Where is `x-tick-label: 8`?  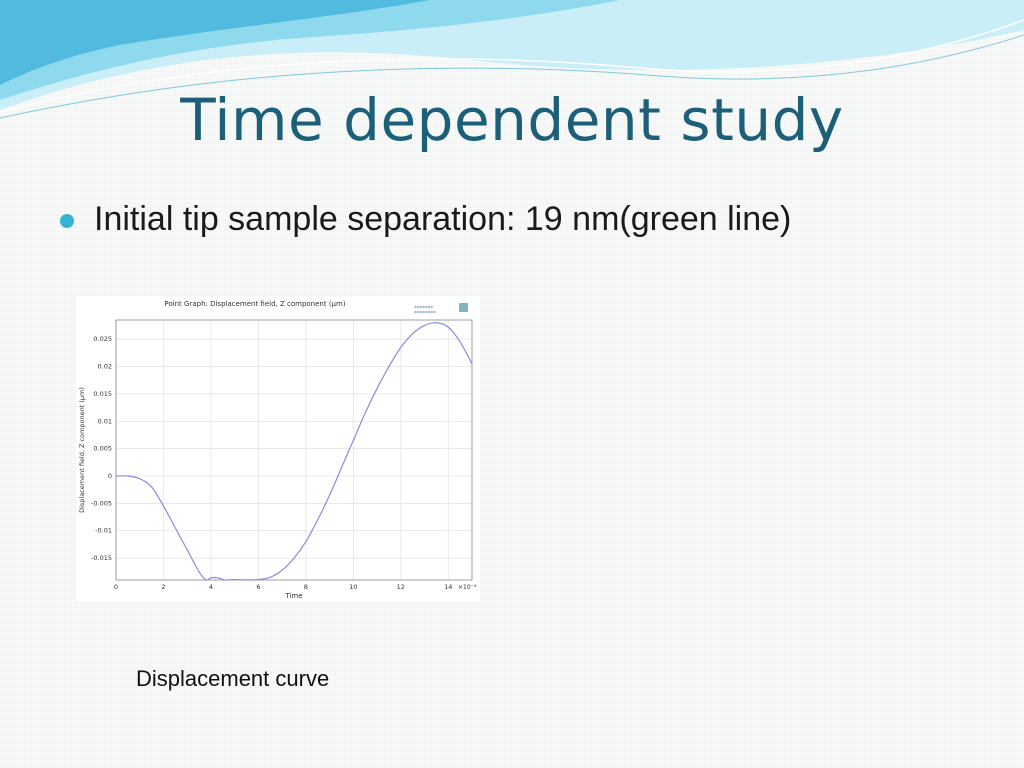
x-tick-label: 8 is located at coordinates (306, 587).